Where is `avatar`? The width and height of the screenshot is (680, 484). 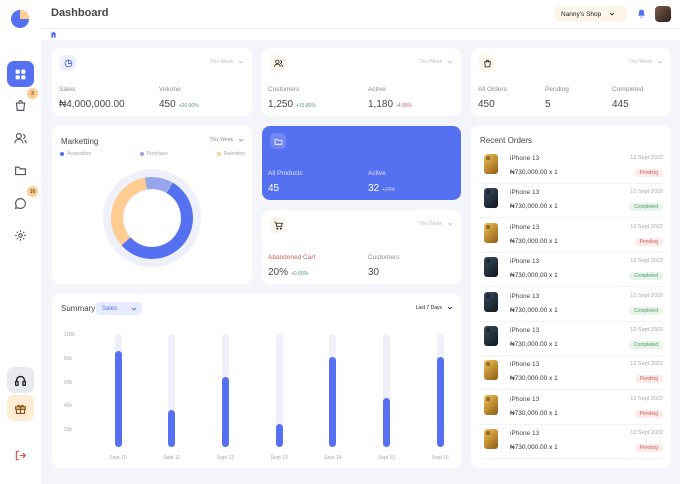 avatar is located at coordinates (663, 14).